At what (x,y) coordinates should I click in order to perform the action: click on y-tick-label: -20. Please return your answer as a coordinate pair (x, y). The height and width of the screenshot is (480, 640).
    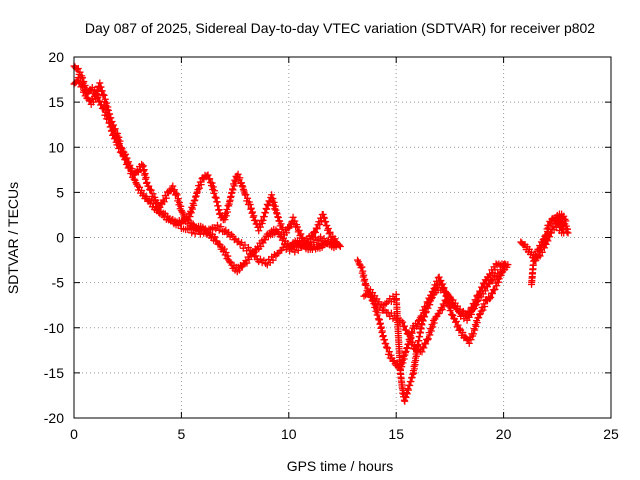
    Looking at the image, I should click on (54, 418).